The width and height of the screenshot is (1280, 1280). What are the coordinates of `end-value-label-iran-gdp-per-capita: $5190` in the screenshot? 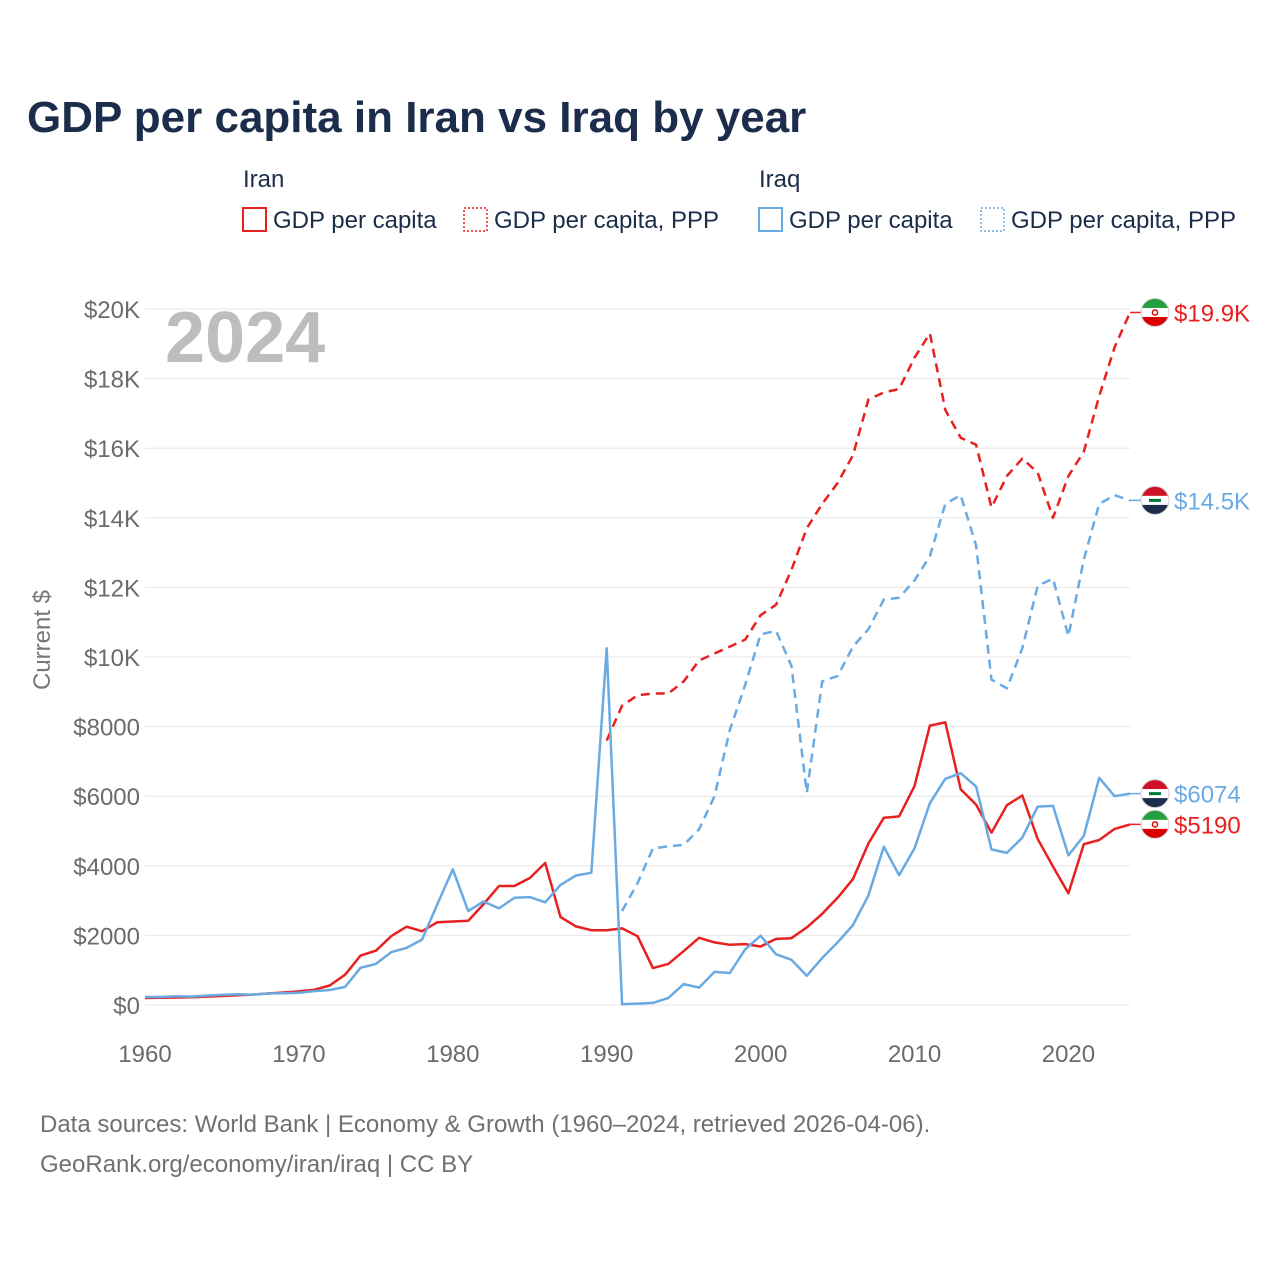 It's located at (1207, 825).